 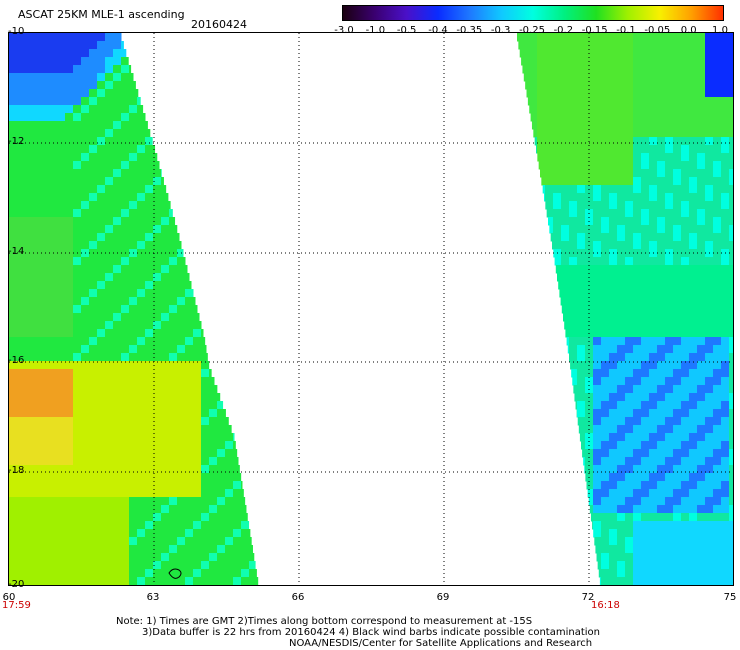 I want to click on colorbar-tick-label: -0.15, so click(x=594, y=30).